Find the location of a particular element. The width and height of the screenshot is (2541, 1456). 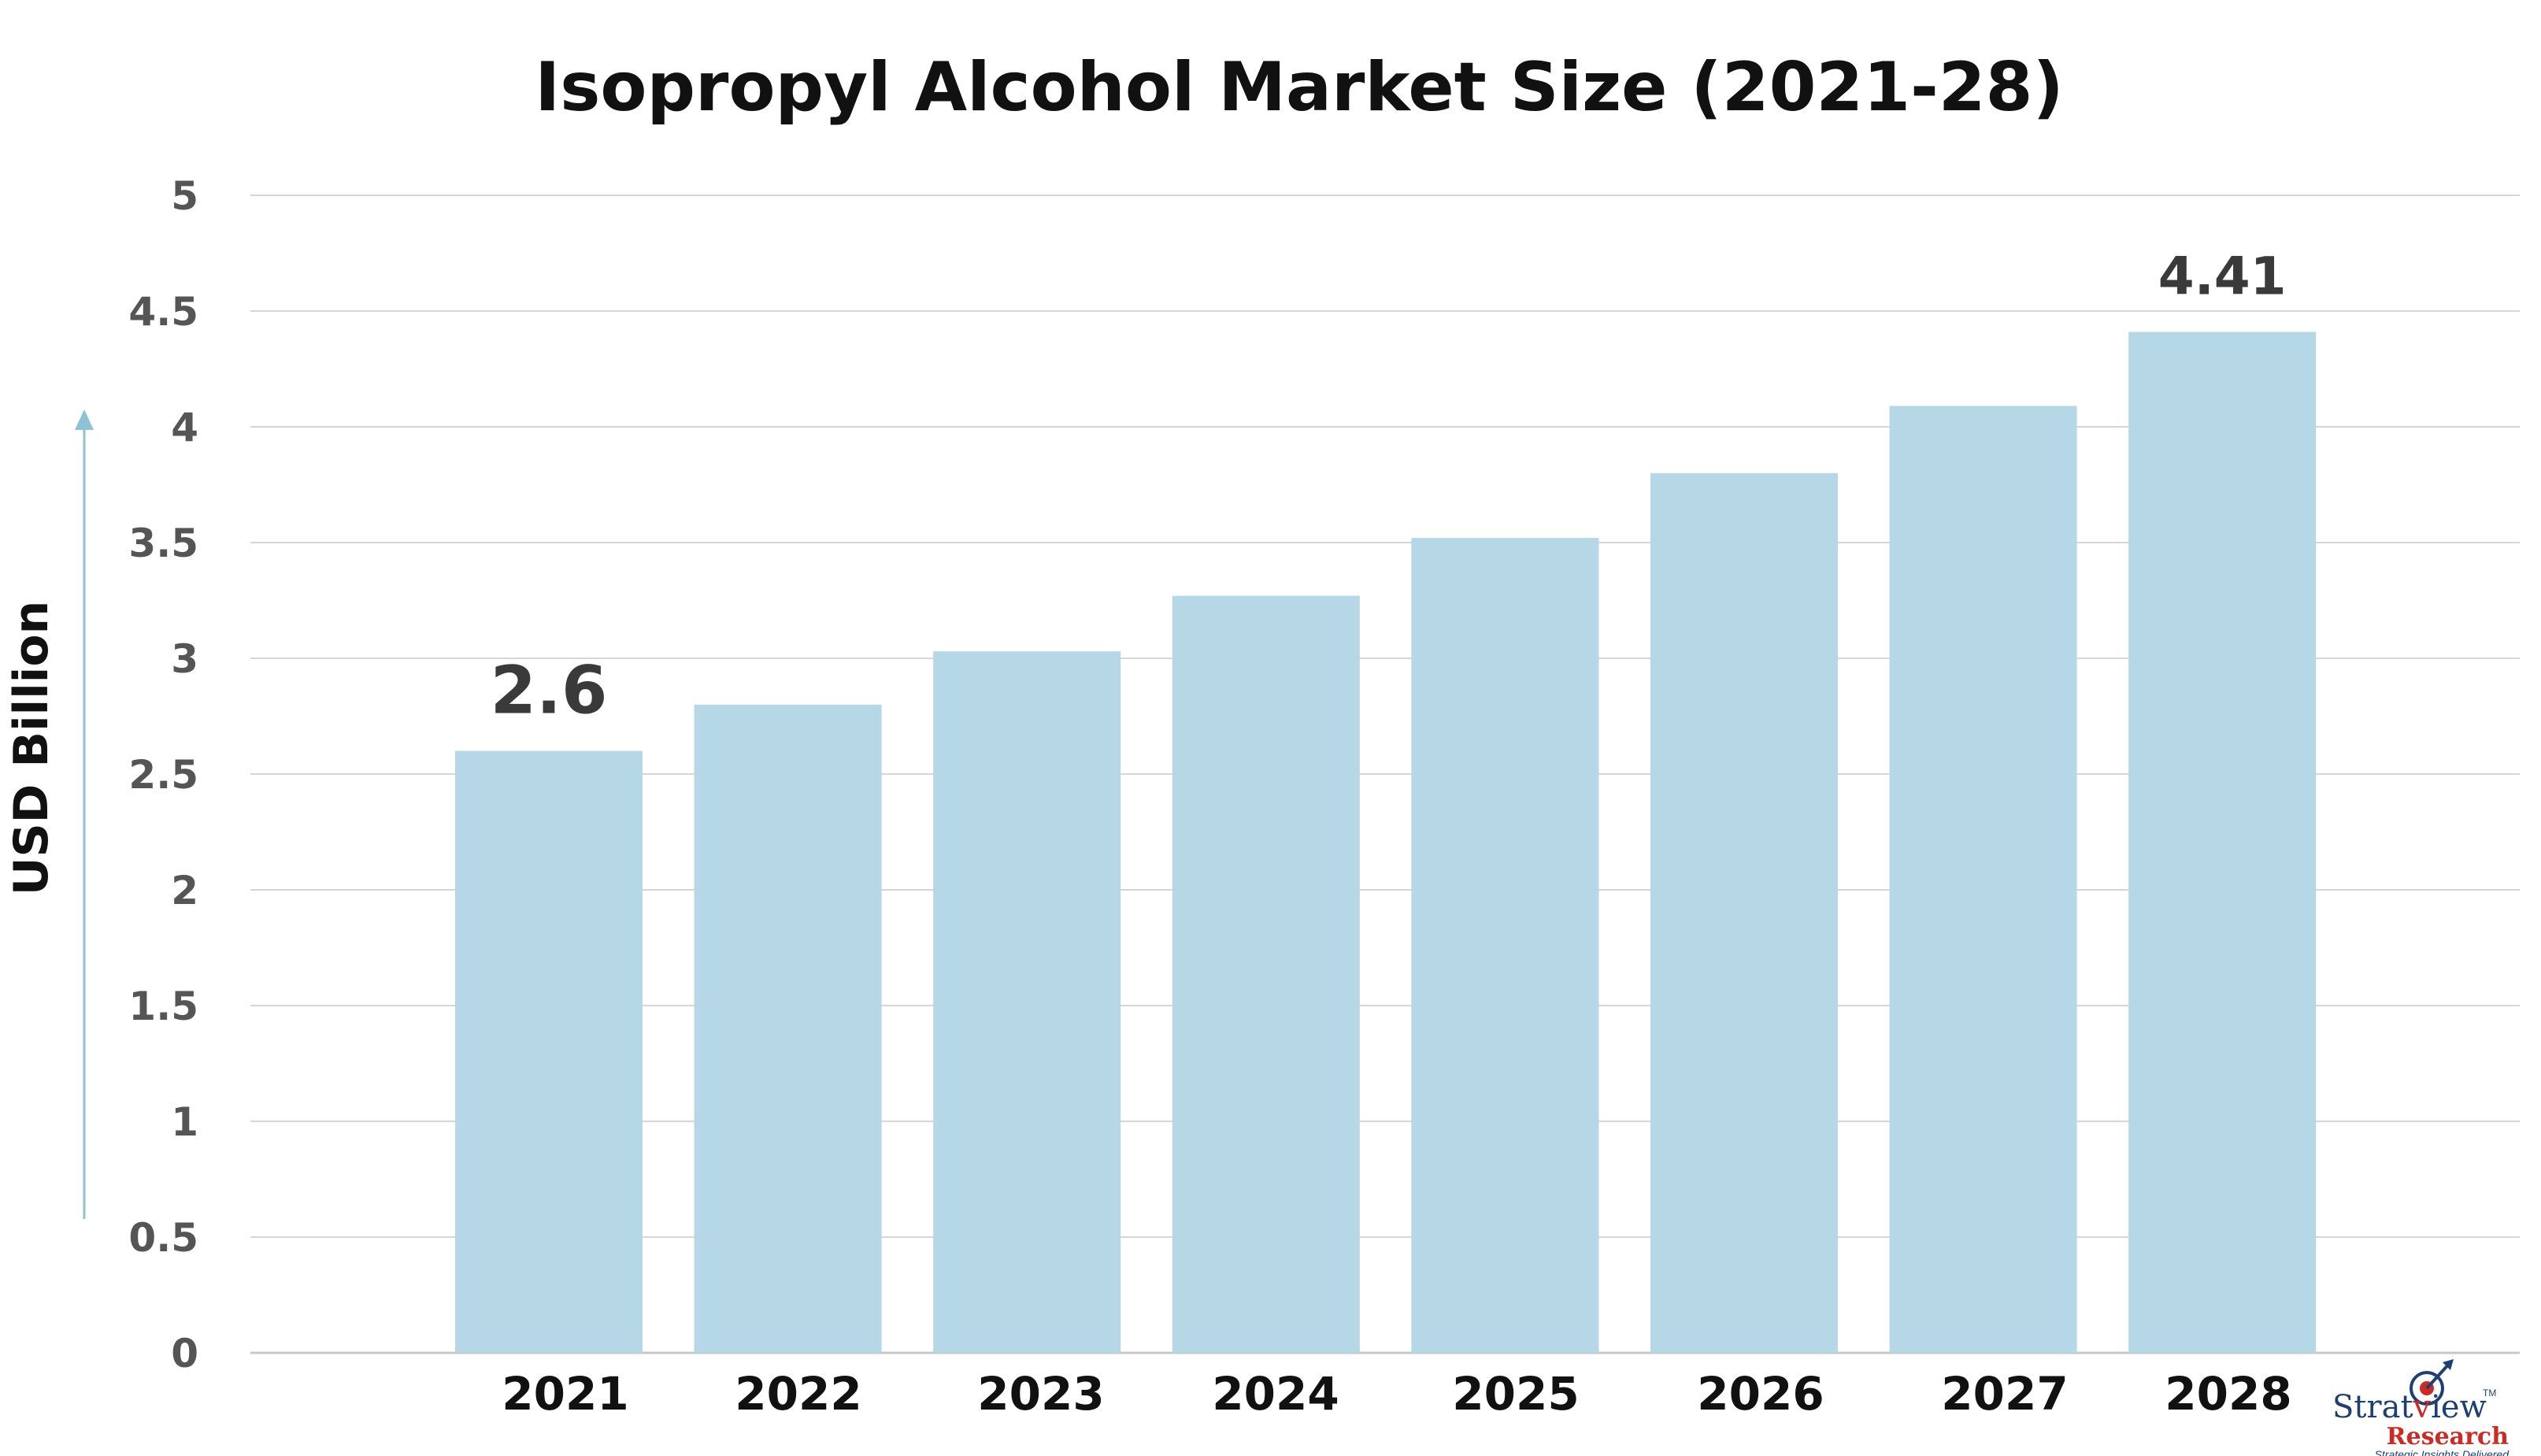

logo-name-v: v is located at coordinates (2422, 1407).